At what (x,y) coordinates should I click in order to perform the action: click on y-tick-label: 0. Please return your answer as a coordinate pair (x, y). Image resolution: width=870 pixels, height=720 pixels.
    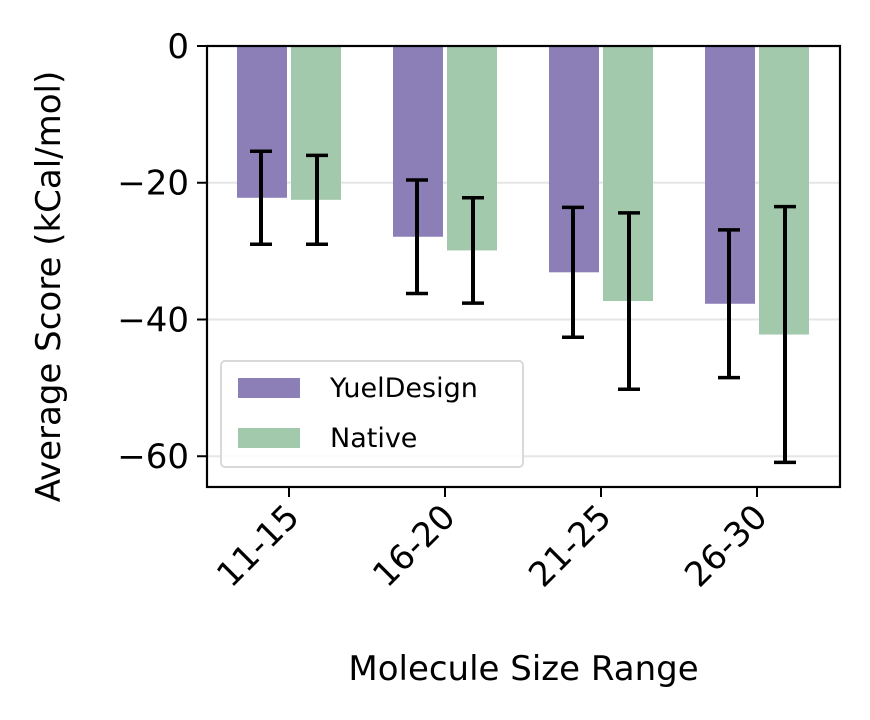
    Looking at the image, I should click on (178, 47).